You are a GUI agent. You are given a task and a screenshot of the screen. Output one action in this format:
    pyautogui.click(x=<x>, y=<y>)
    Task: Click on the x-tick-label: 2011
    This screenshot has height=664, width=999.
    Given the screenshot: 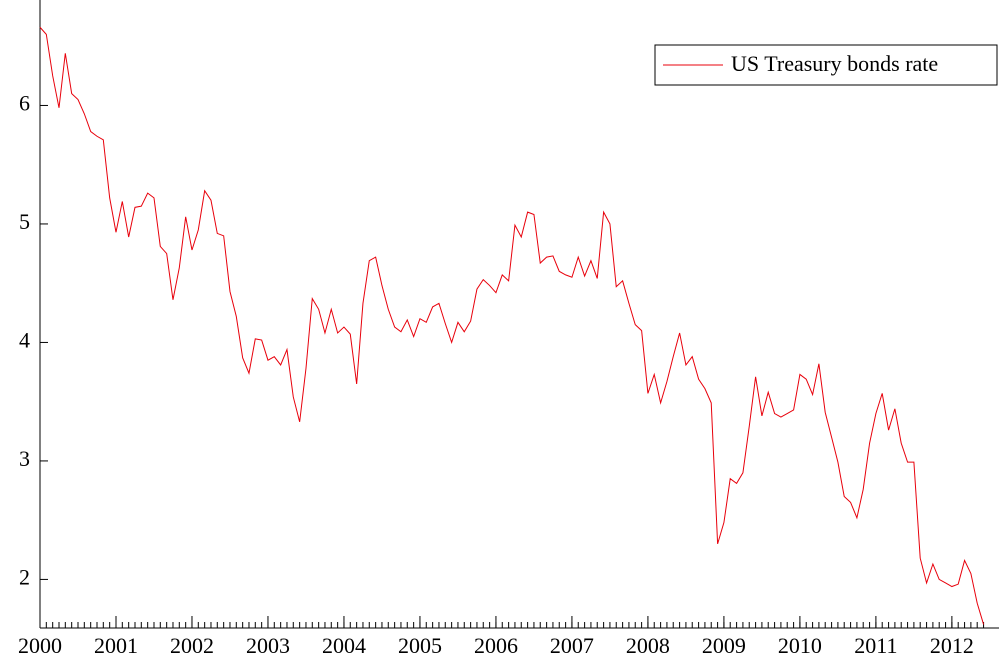 What is the action you would take?
    pyautogui.click(x=875, y=645)
    